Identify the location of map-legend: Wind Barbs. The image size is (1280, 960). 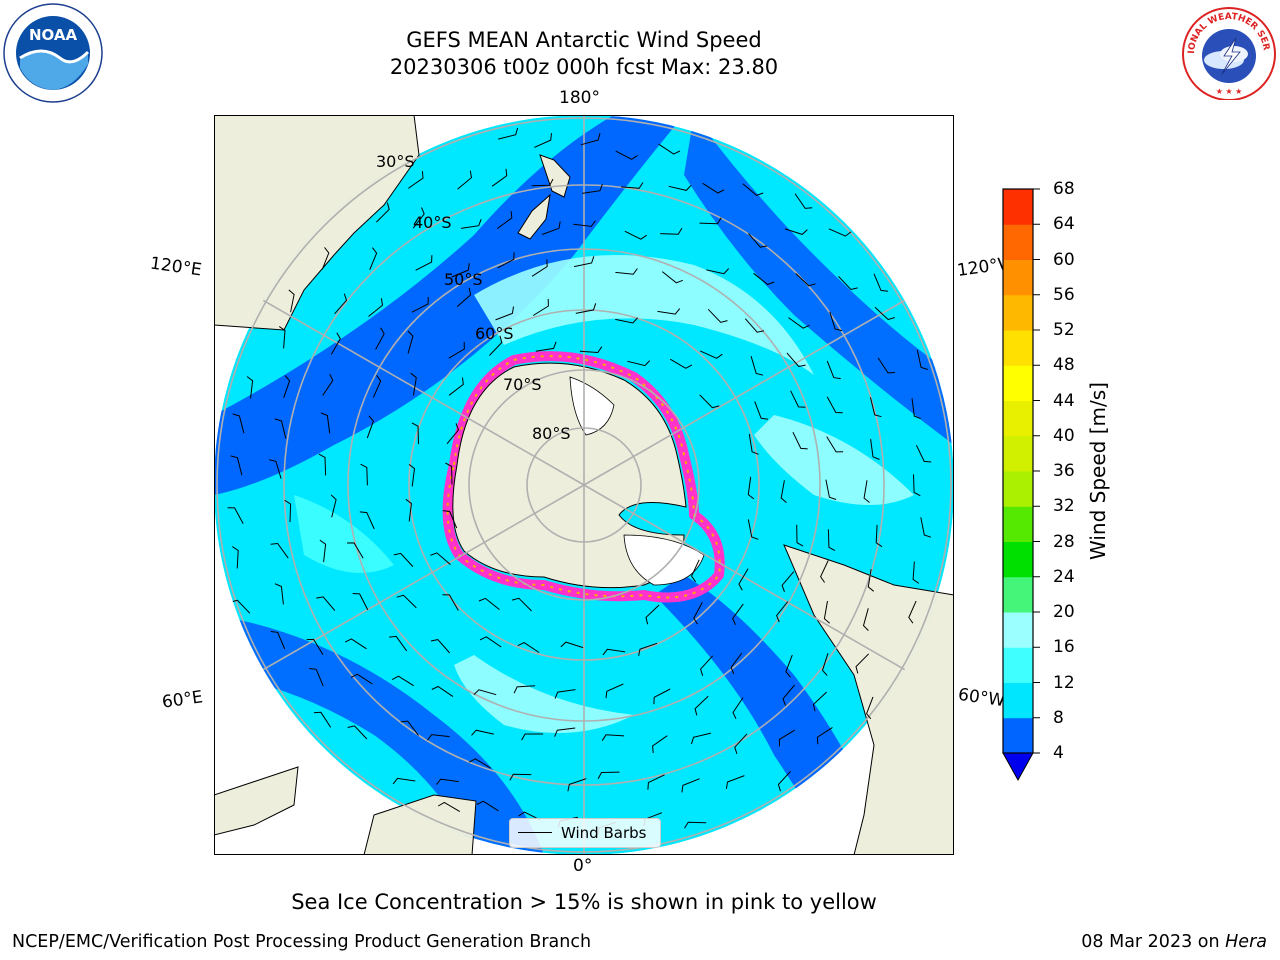
(585, 833).